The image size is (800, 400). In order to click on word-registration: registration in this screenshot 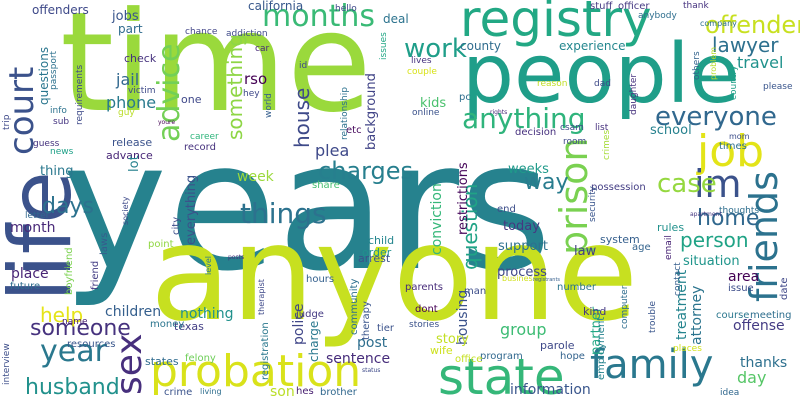, I will do `click(265, 351)`.